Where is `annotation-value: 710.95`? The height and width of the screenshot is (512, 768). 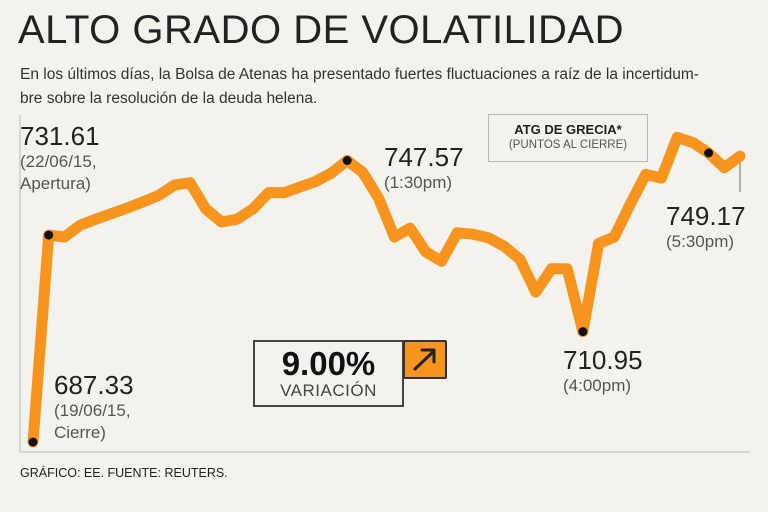 annotation-value: 710.95 is located at coordinates (603, 360).